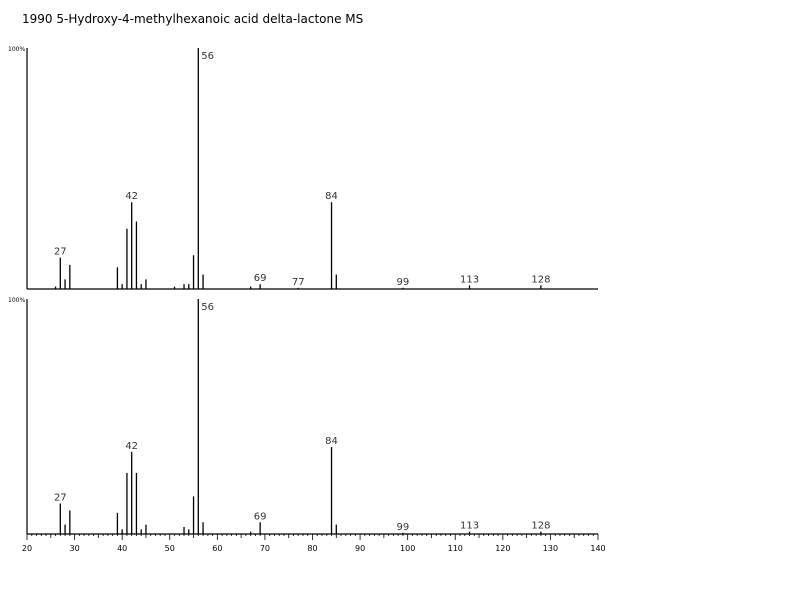 The image size is (800, 600). What do you see at coordinates (122, 548) in the screenshot?
I see `x-tick-label: 40` at bounding box center [122, 548].